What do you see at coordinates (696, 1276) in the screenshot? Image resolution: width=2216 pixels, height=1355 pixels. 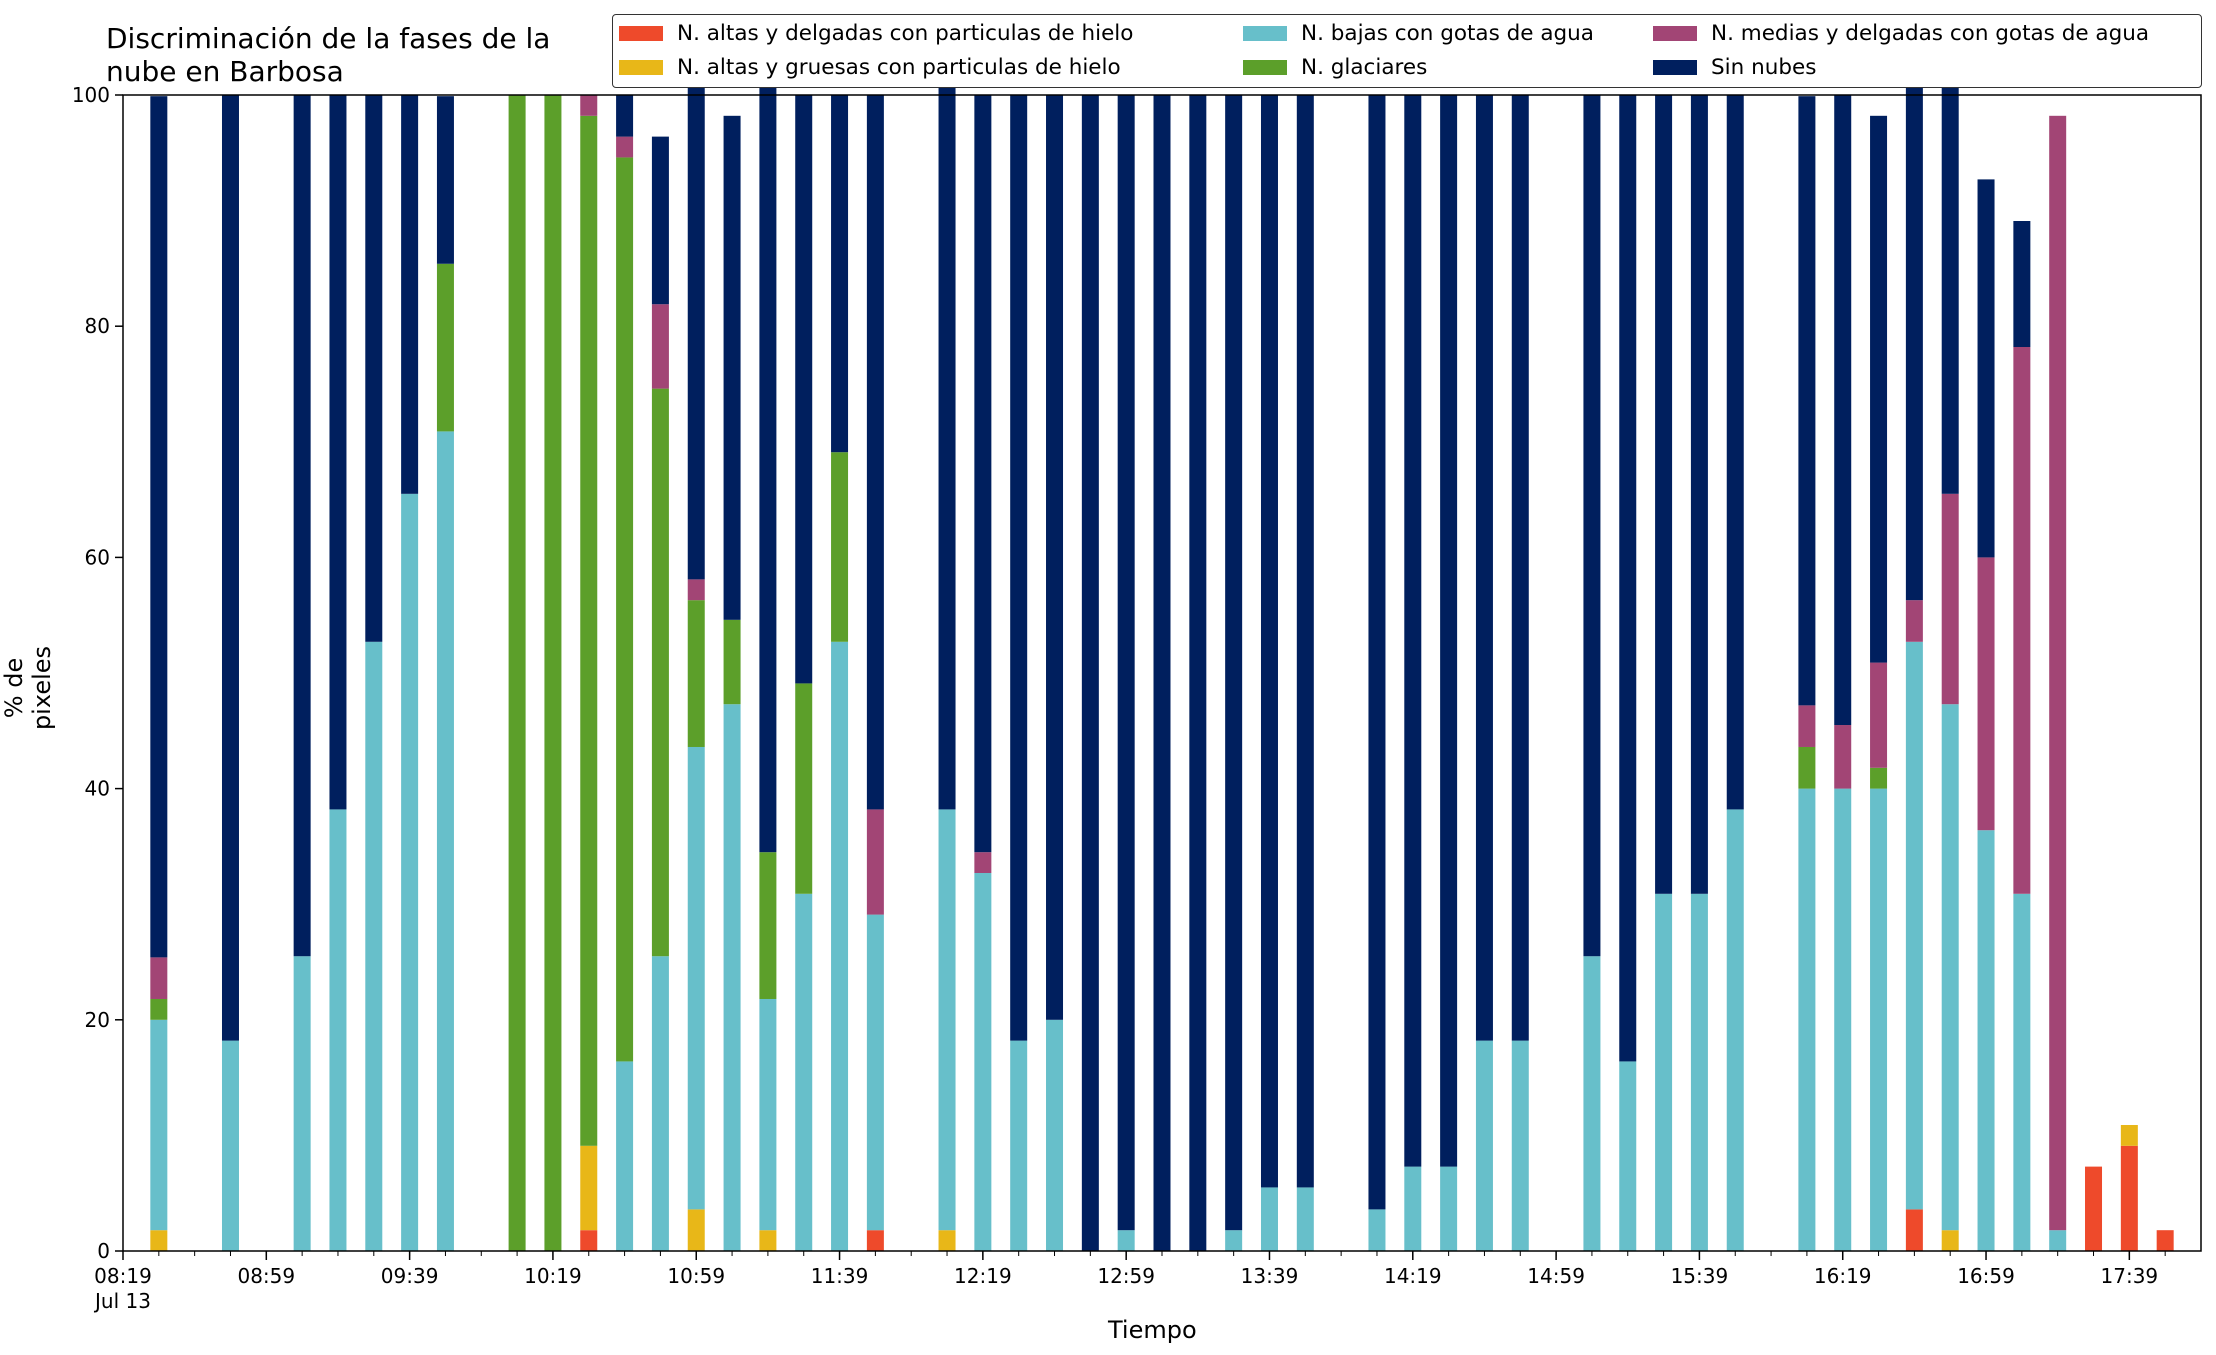 I see `x-tick-label: 10:59` at bounding box center [696, 1276].